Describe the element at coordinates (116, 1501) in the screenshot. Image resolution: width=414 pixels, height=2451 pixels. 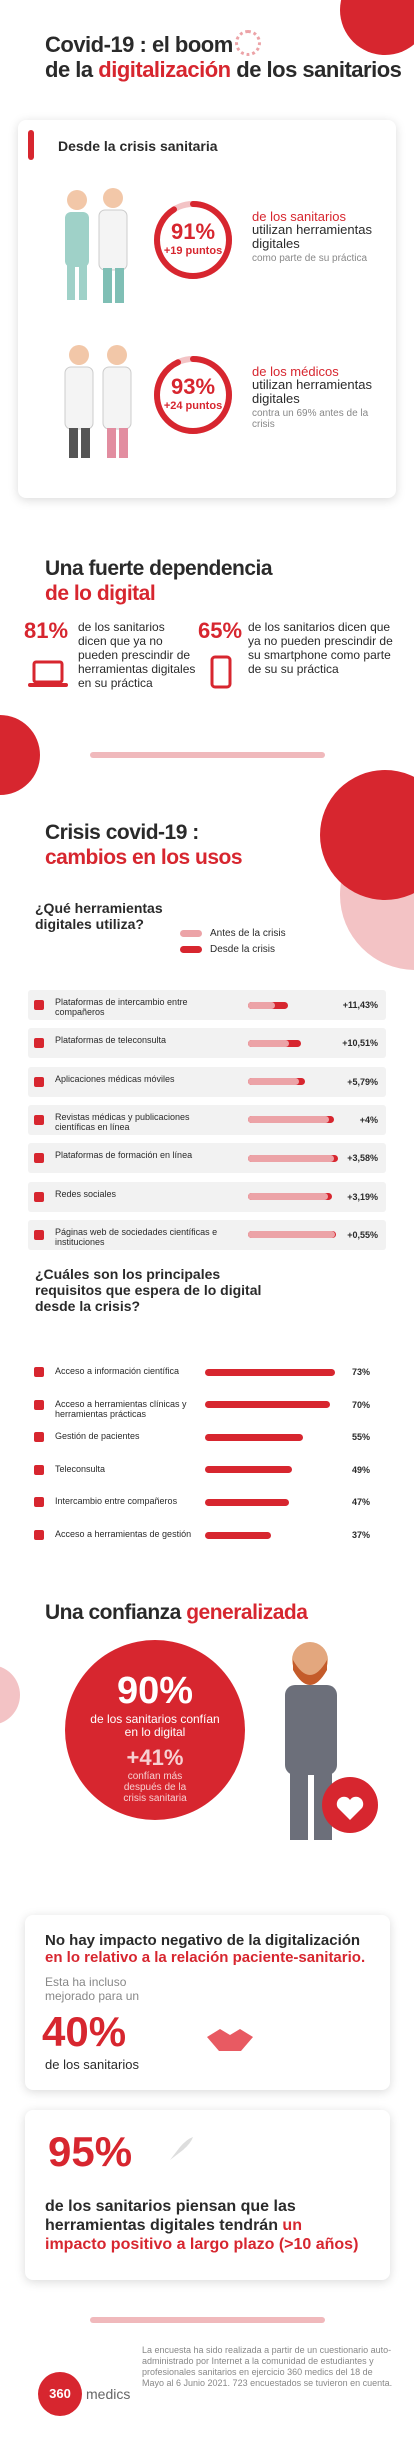
I see `category-label: Intercambio entre compañeros` at that location.